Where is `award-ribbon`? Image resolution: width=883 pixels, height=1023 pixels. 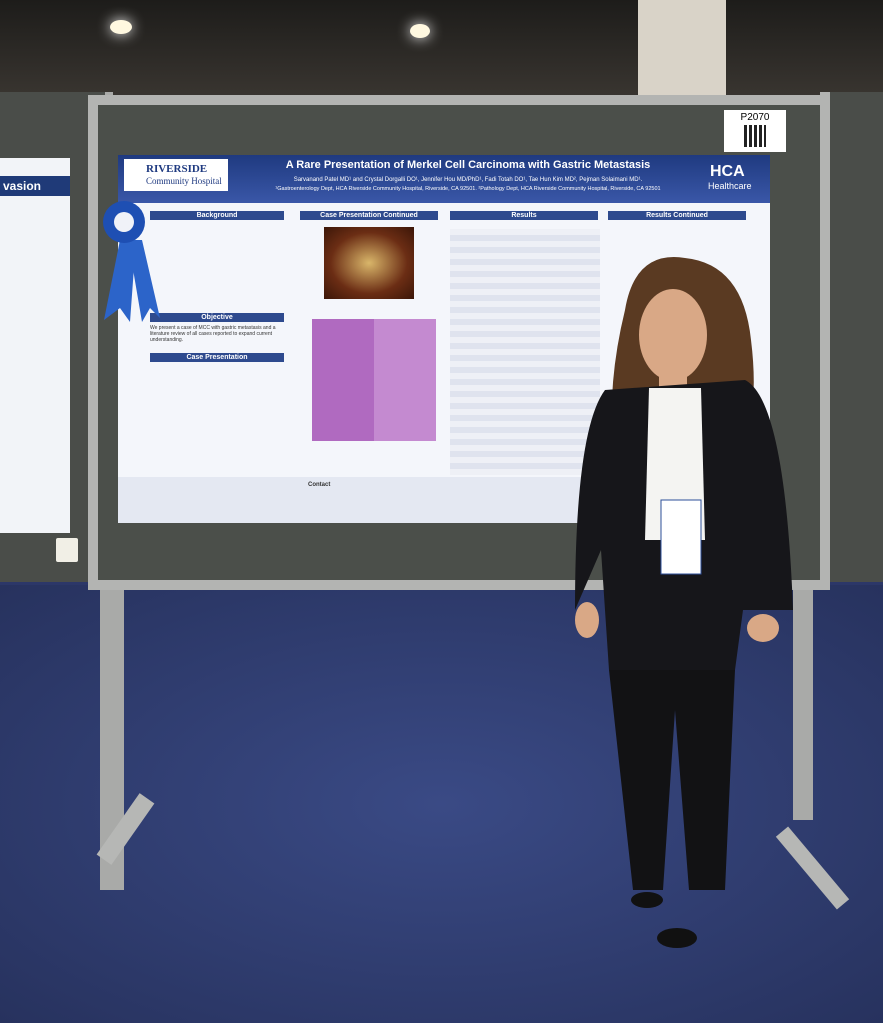
award-ribbon is located at coordinates (131, 261).